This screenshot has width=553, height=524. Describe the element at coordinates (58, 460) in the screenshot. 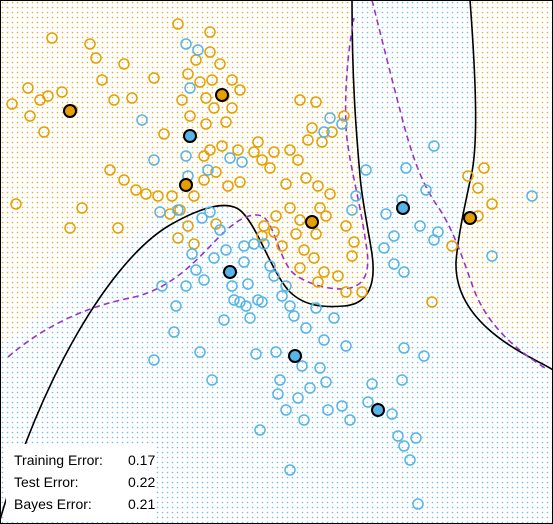

I see `training-error-label: Training Error:` at that location.